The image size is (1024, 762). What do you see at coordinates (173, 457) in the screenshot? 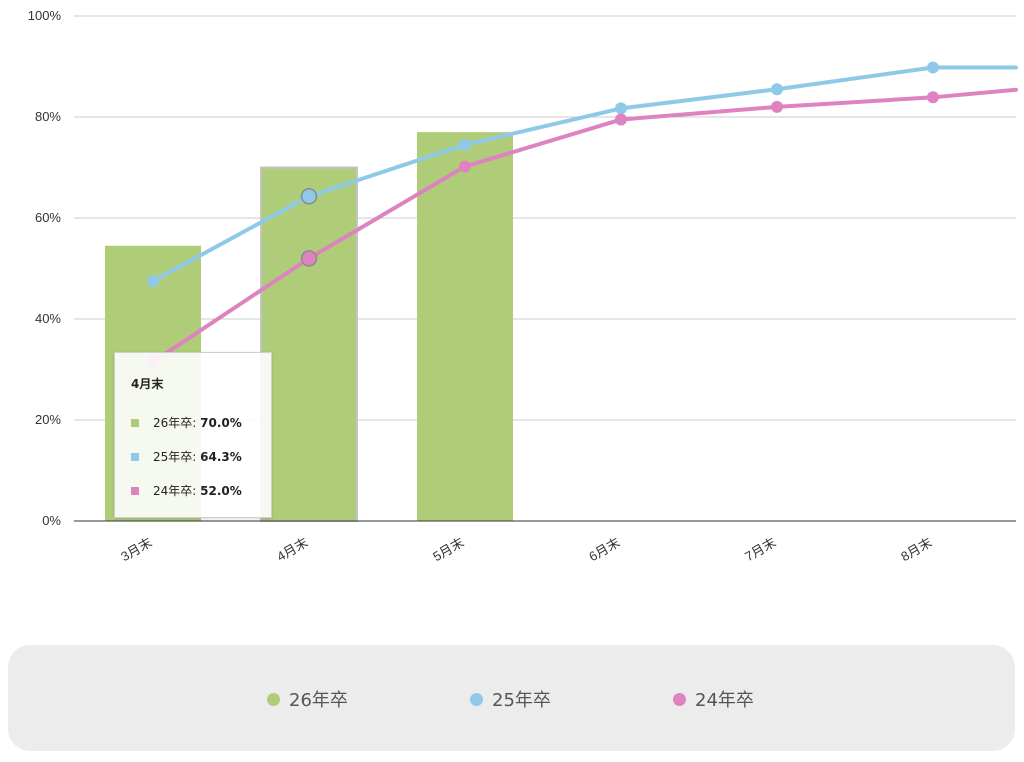
I see `tooltip-series-25: 25年卒` at bounding box center [173, 457].